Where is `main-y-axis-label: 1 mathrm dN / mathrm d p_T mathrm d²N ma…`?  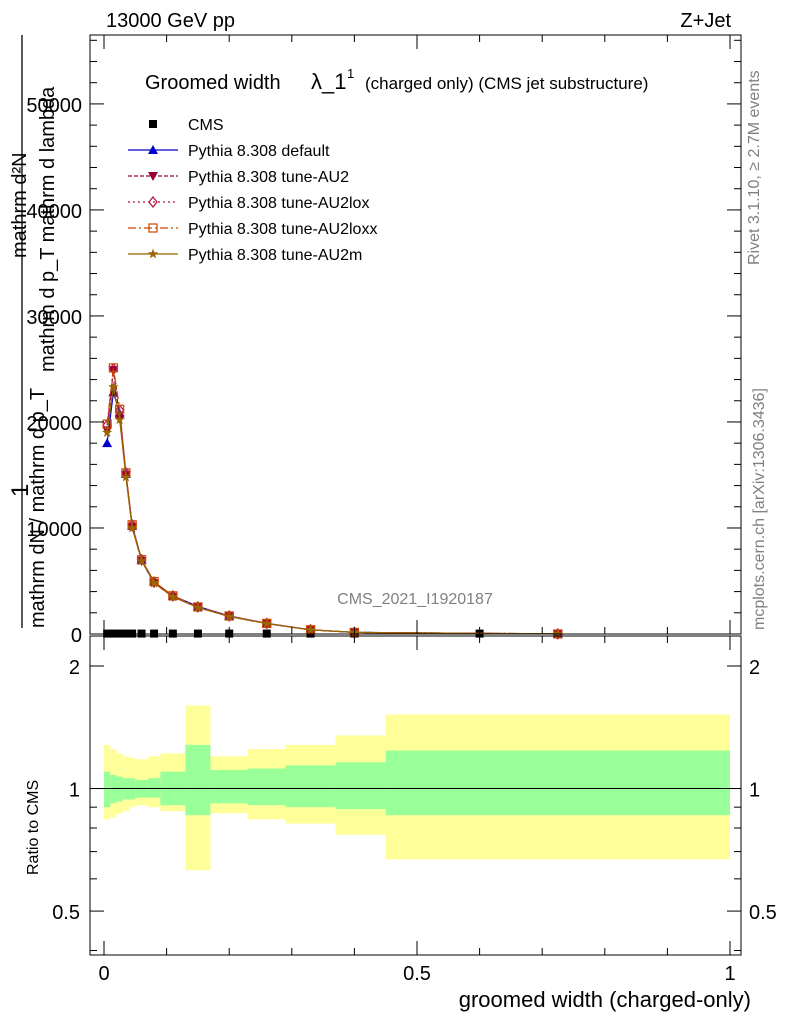
main-y-axis-label: 1 mathrm dN / mathrm d p_T mathrm d²N ma… is located at coordinates (33, 331).